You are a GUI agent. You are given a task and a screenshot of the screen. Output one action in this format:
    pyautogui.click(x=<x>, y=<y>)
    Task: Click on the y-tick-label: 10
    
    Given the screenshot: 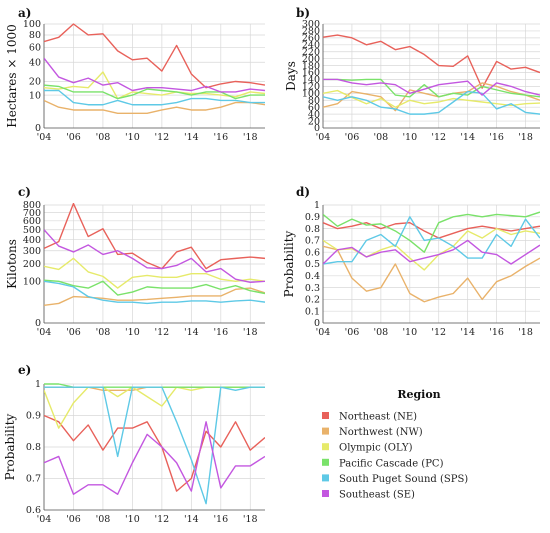 What is the action you would take?
    pyautogui.click(x=35, y=95)
    